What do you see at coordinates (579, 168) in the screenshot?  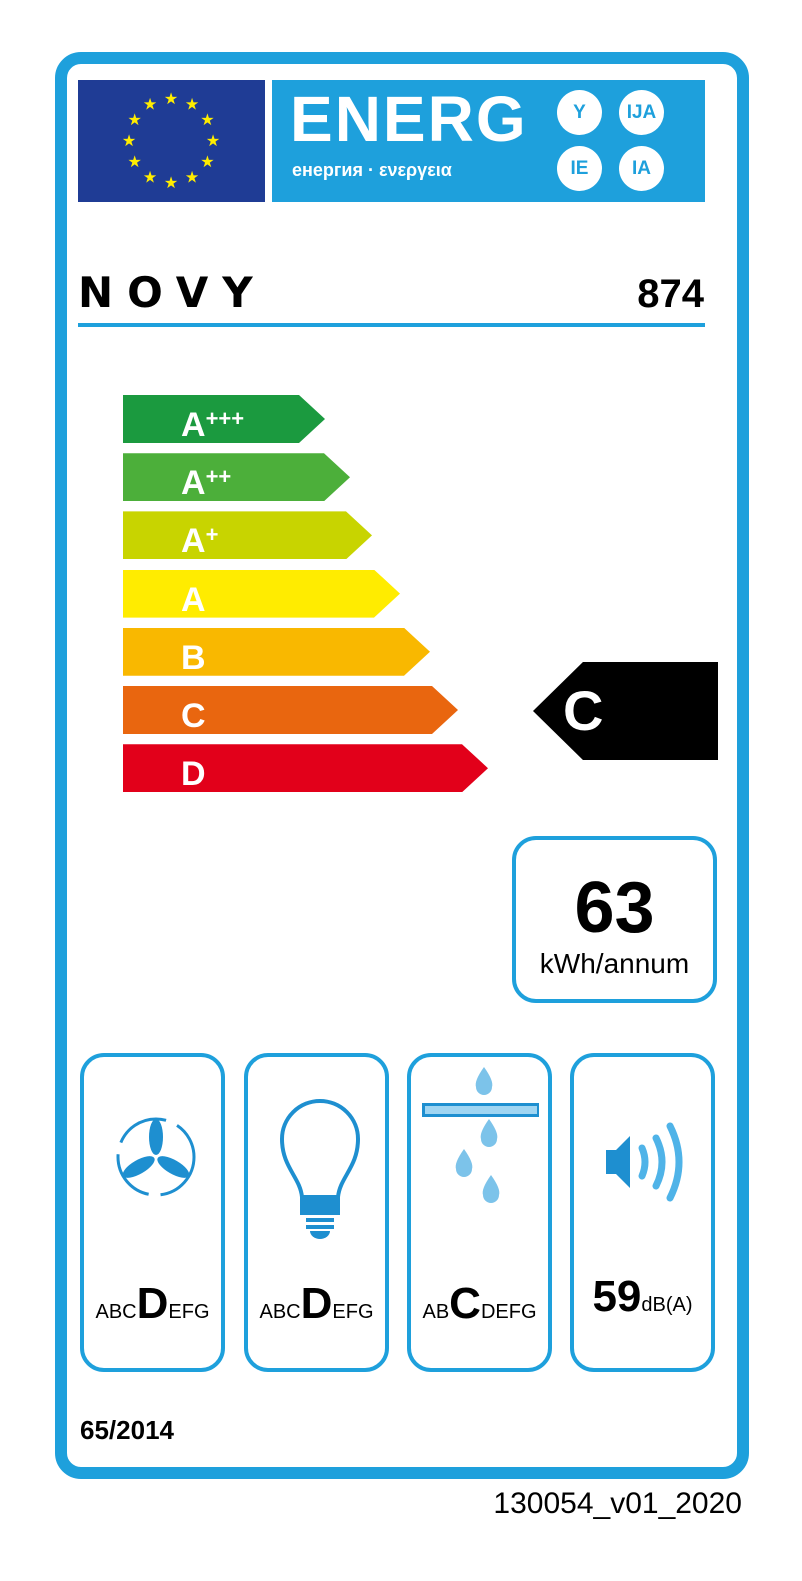 I see `suffix-ie: IE` at bounding box center [579, 168].